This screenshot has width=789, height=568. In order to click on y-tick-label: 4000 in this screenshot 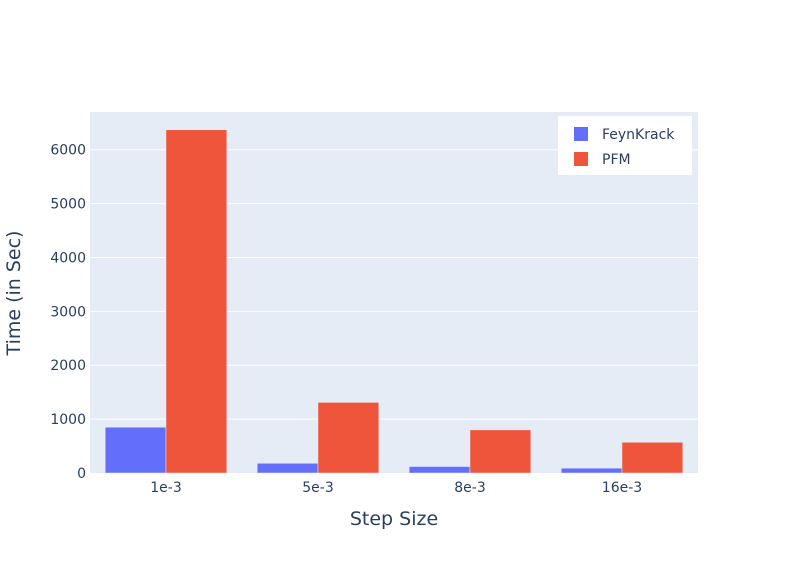, I will do `click(68, 258)`.